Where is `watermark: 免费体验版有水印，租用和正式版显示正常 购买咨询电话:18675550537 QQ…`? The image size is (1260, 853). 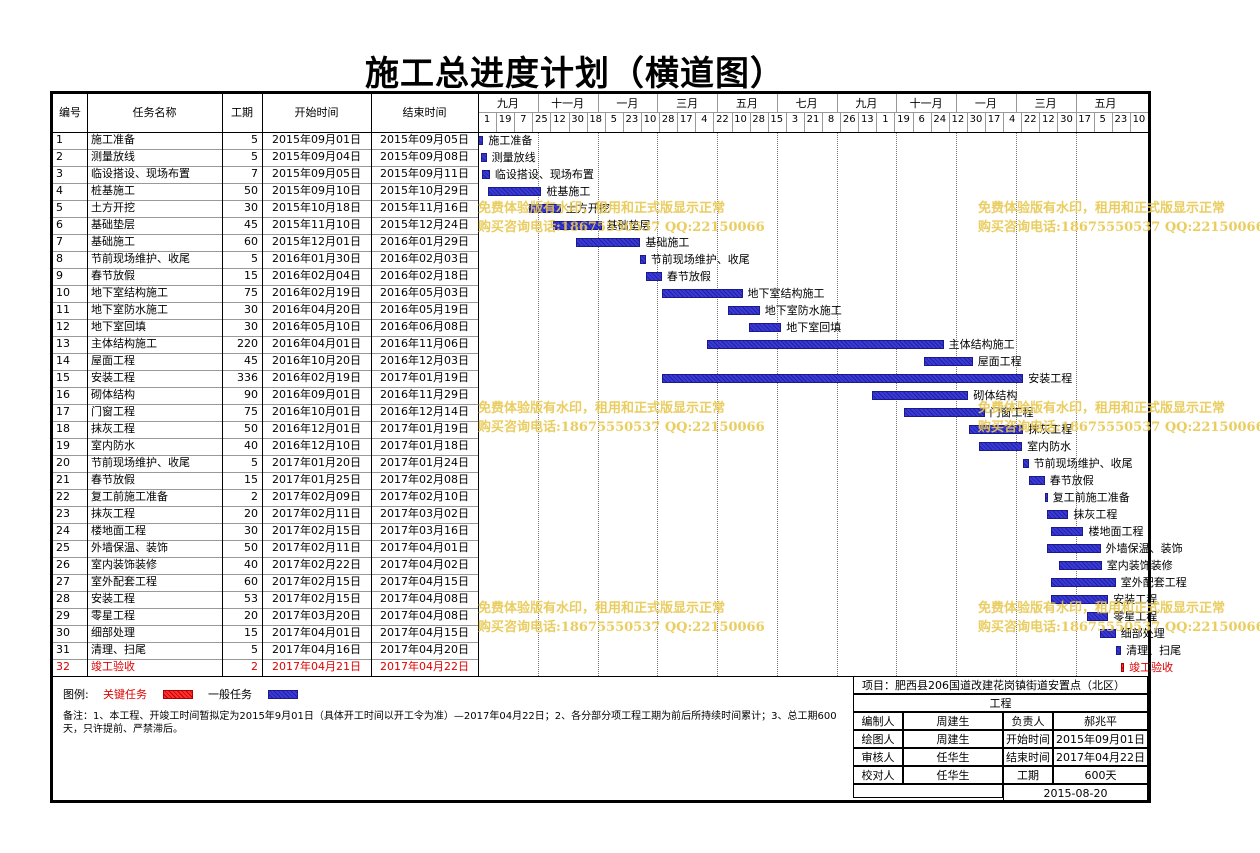
watermark: 免费体验版有水印，租用和正式版显示正常 购买咨询电话:18675550537 QQ… is located at coordinates (621, 618).